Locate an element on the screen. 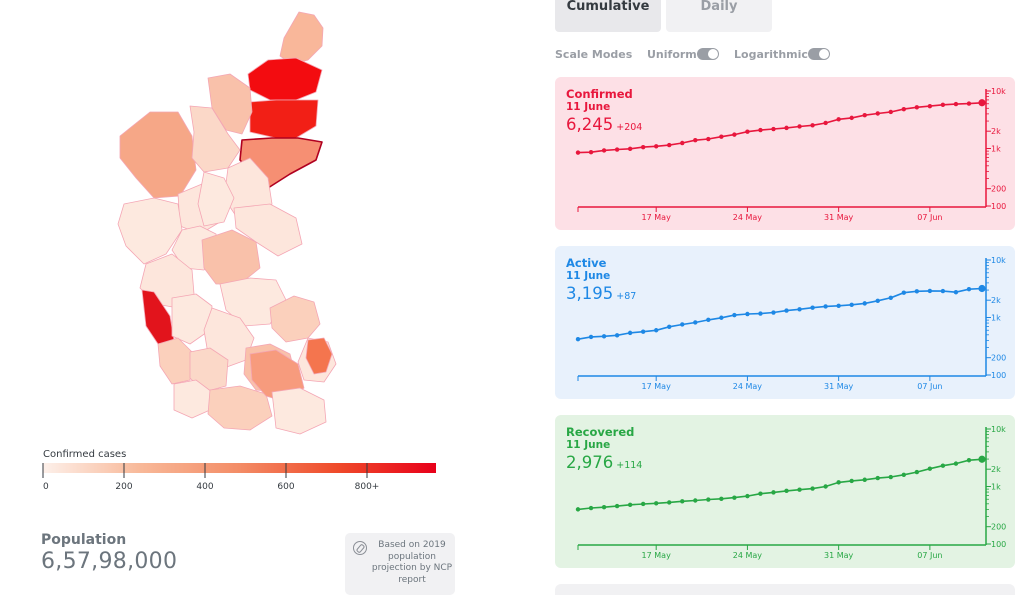 This screenshot has height=595, width=1024. district-gadag is located at coordinates (216, 199).